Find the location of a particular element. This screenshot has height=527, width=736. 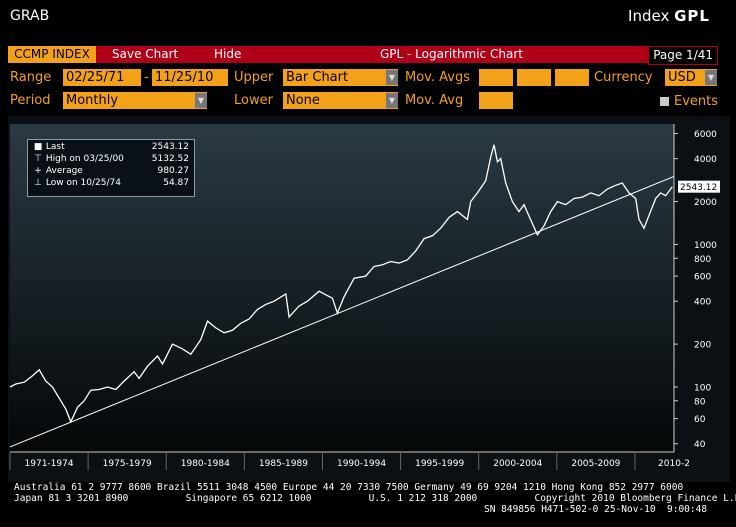

average-marker-icon: + is located at coordinates (38, 171).